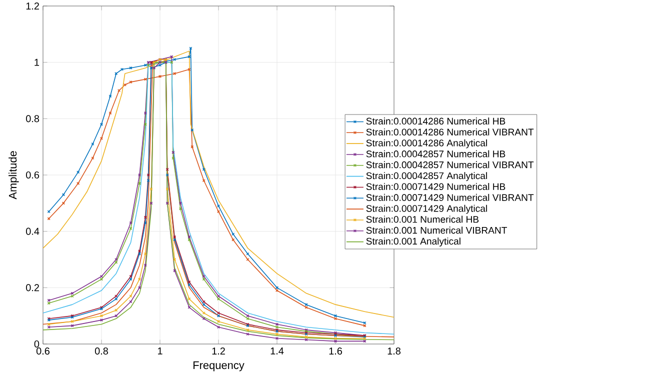 Image resolution: width=660 pixels, height=385 pixels. Describe the element at coordinates (33, 118) in the screenshot. I see `y-tick-label: 0.8` at that location.